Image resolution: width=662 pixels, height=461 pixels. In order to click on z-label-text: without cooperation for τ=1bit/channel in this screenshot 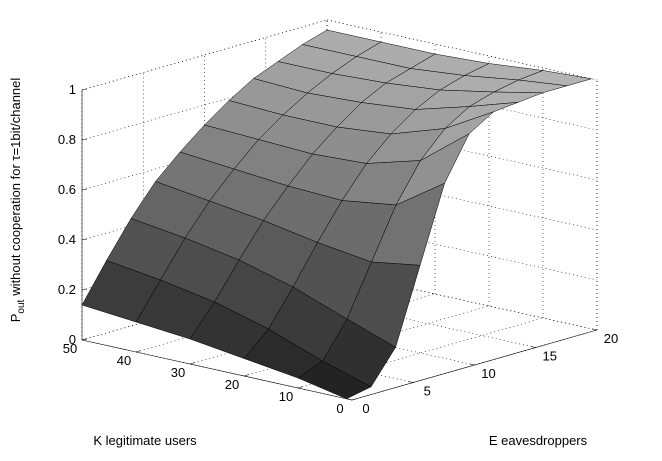, I will do `click(15, 187)`.